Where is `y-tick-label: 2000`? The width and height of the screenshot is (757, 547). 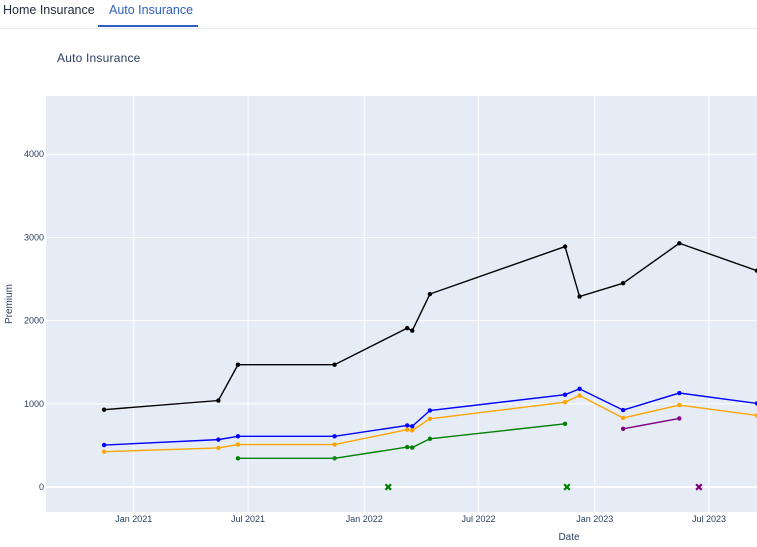 y-tick-label: 2000 is located at coordinates (34, 321).